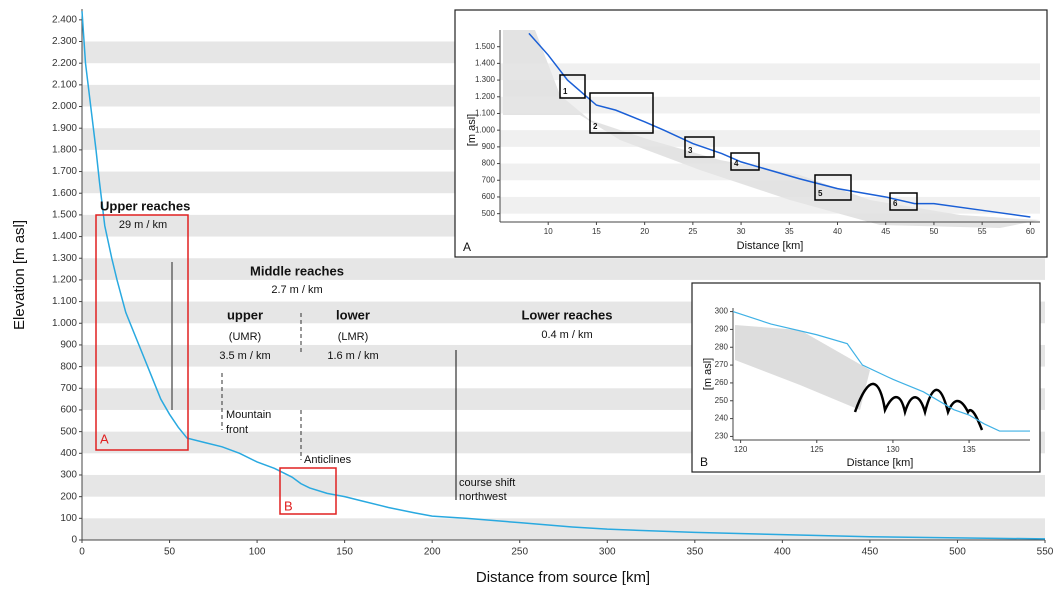 The width and height of the screenshot is (1055, 590). Describe the element at coordinates (344, 552) in the screenshot. I see `x-tick-label: 150` at that location.